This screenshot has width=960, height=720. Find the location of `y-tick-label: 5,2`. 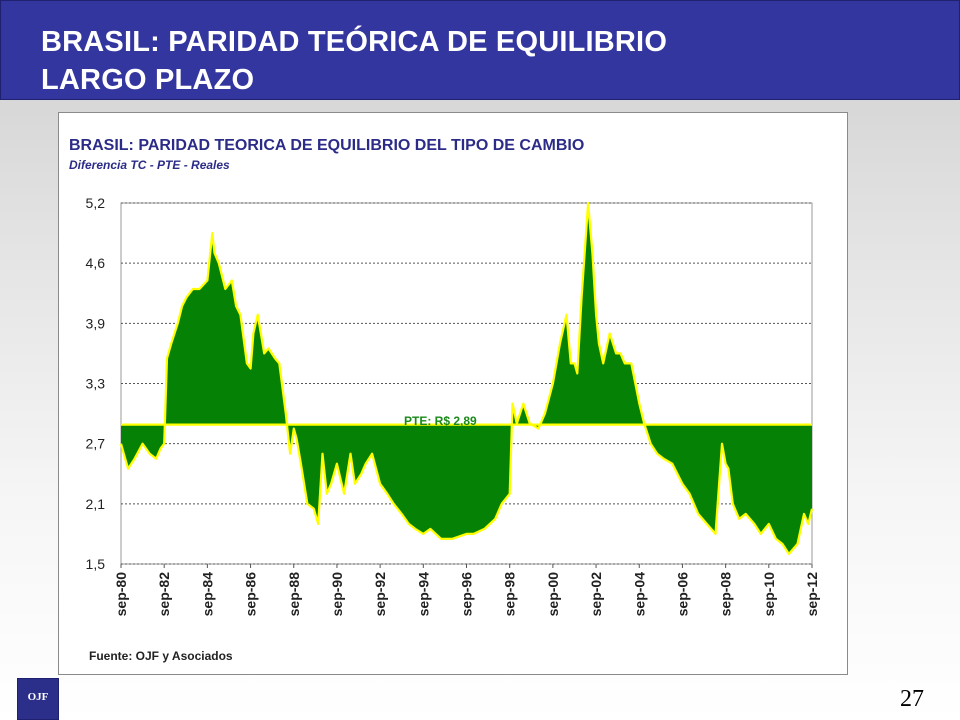

y-tick-label: 5,2 is located at coordinates (96, 203).